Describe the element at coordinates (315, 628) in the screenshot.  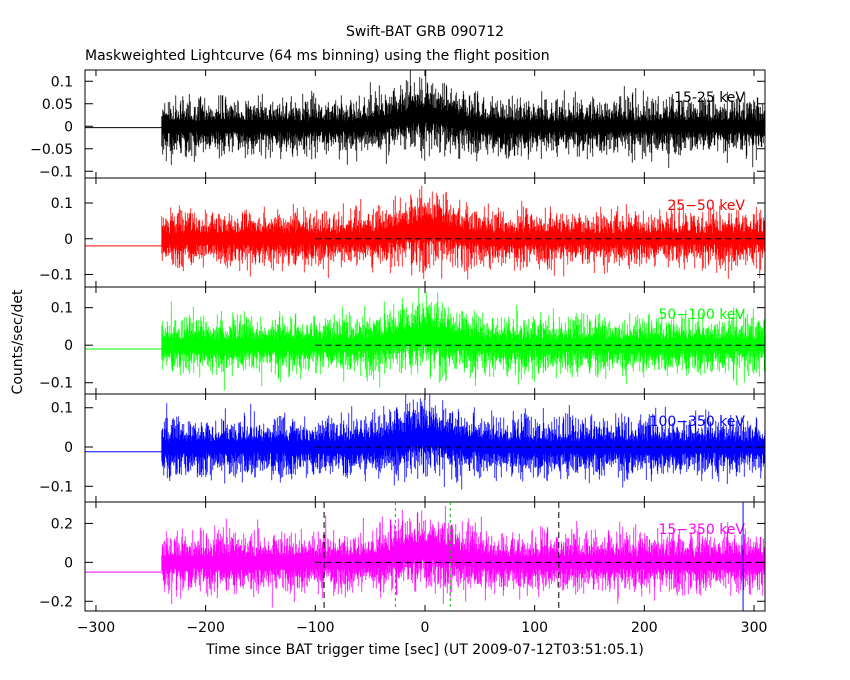
I see `x-tick-label: −100` at that location.